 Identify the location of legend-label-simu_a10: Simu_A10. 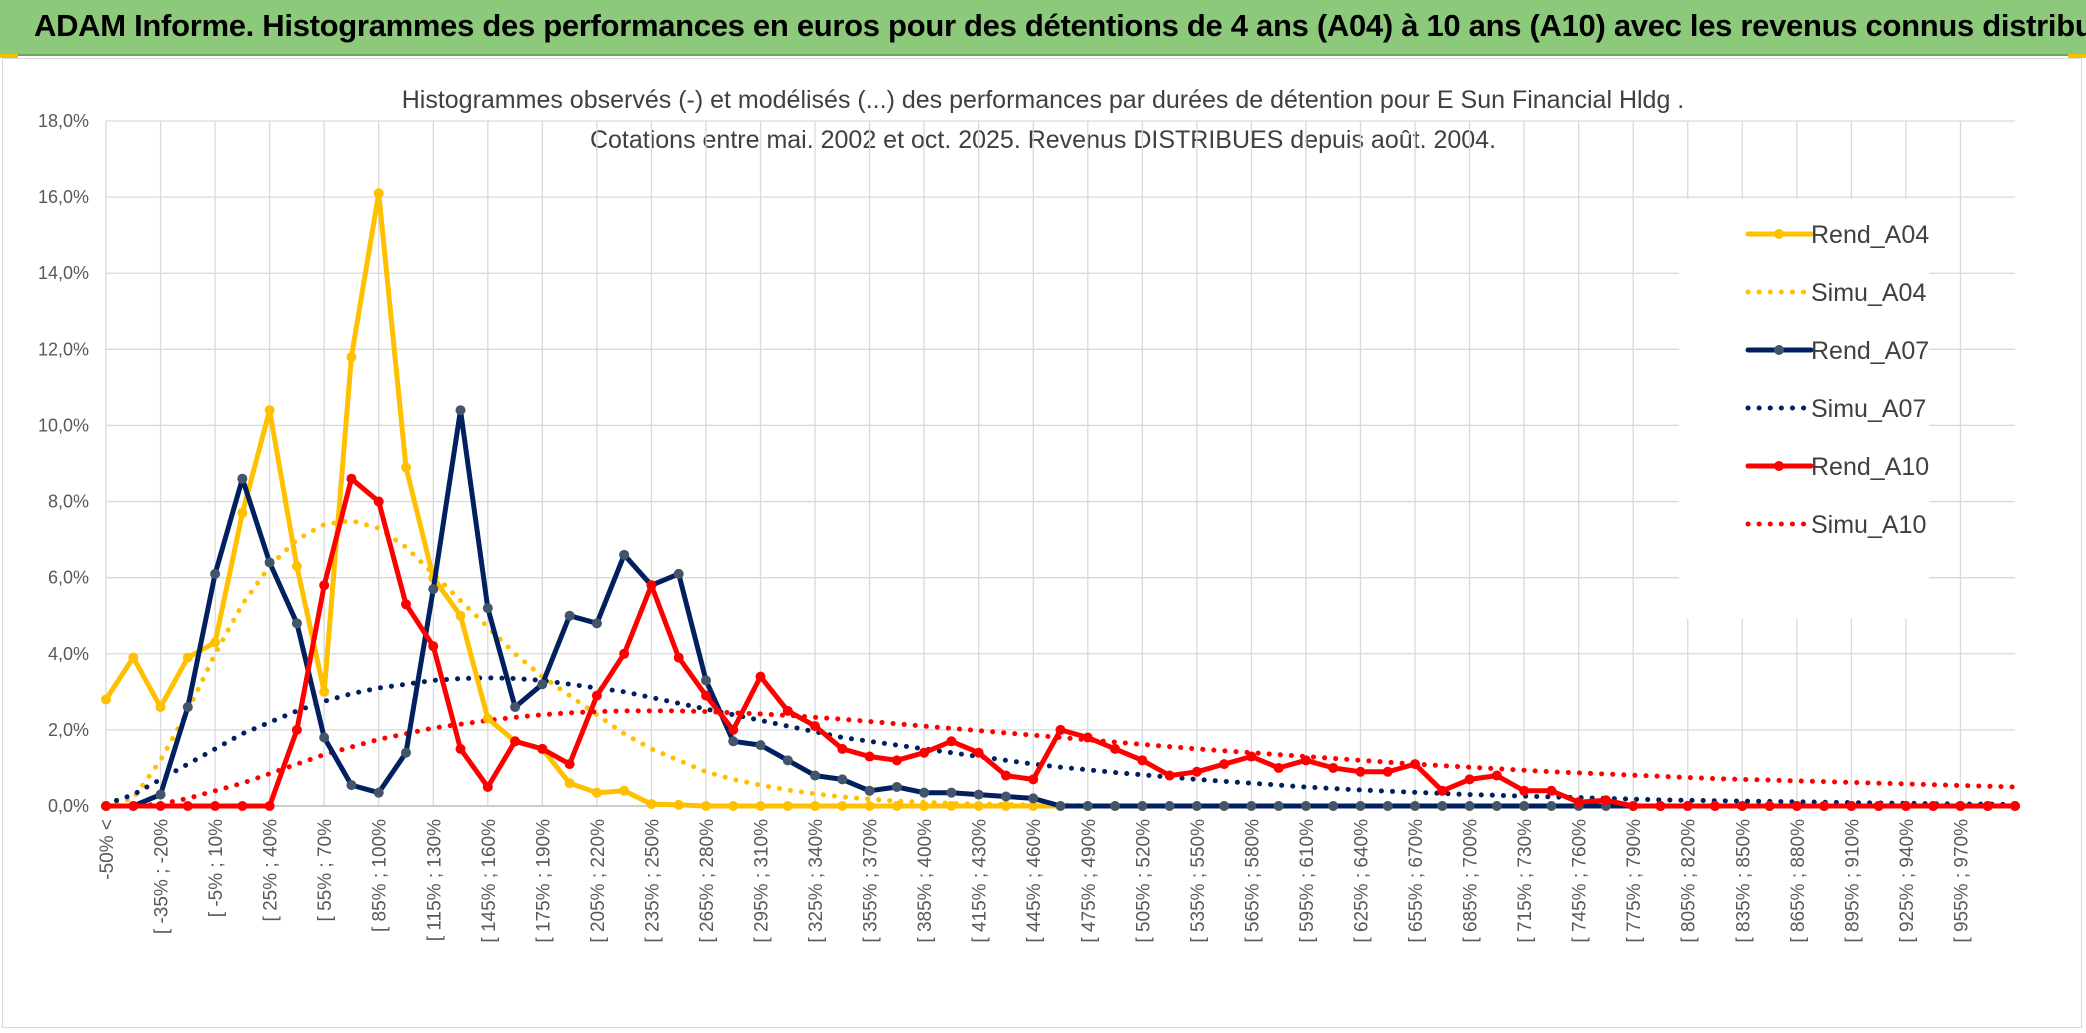
(1868, 525).